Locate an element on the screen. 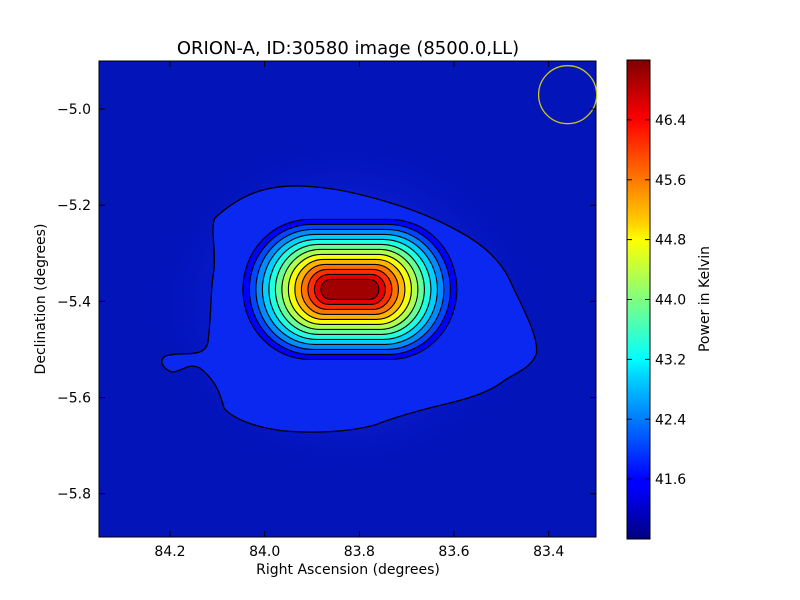  y-tick-label: −5.0 is located at coordinates (74, 110).